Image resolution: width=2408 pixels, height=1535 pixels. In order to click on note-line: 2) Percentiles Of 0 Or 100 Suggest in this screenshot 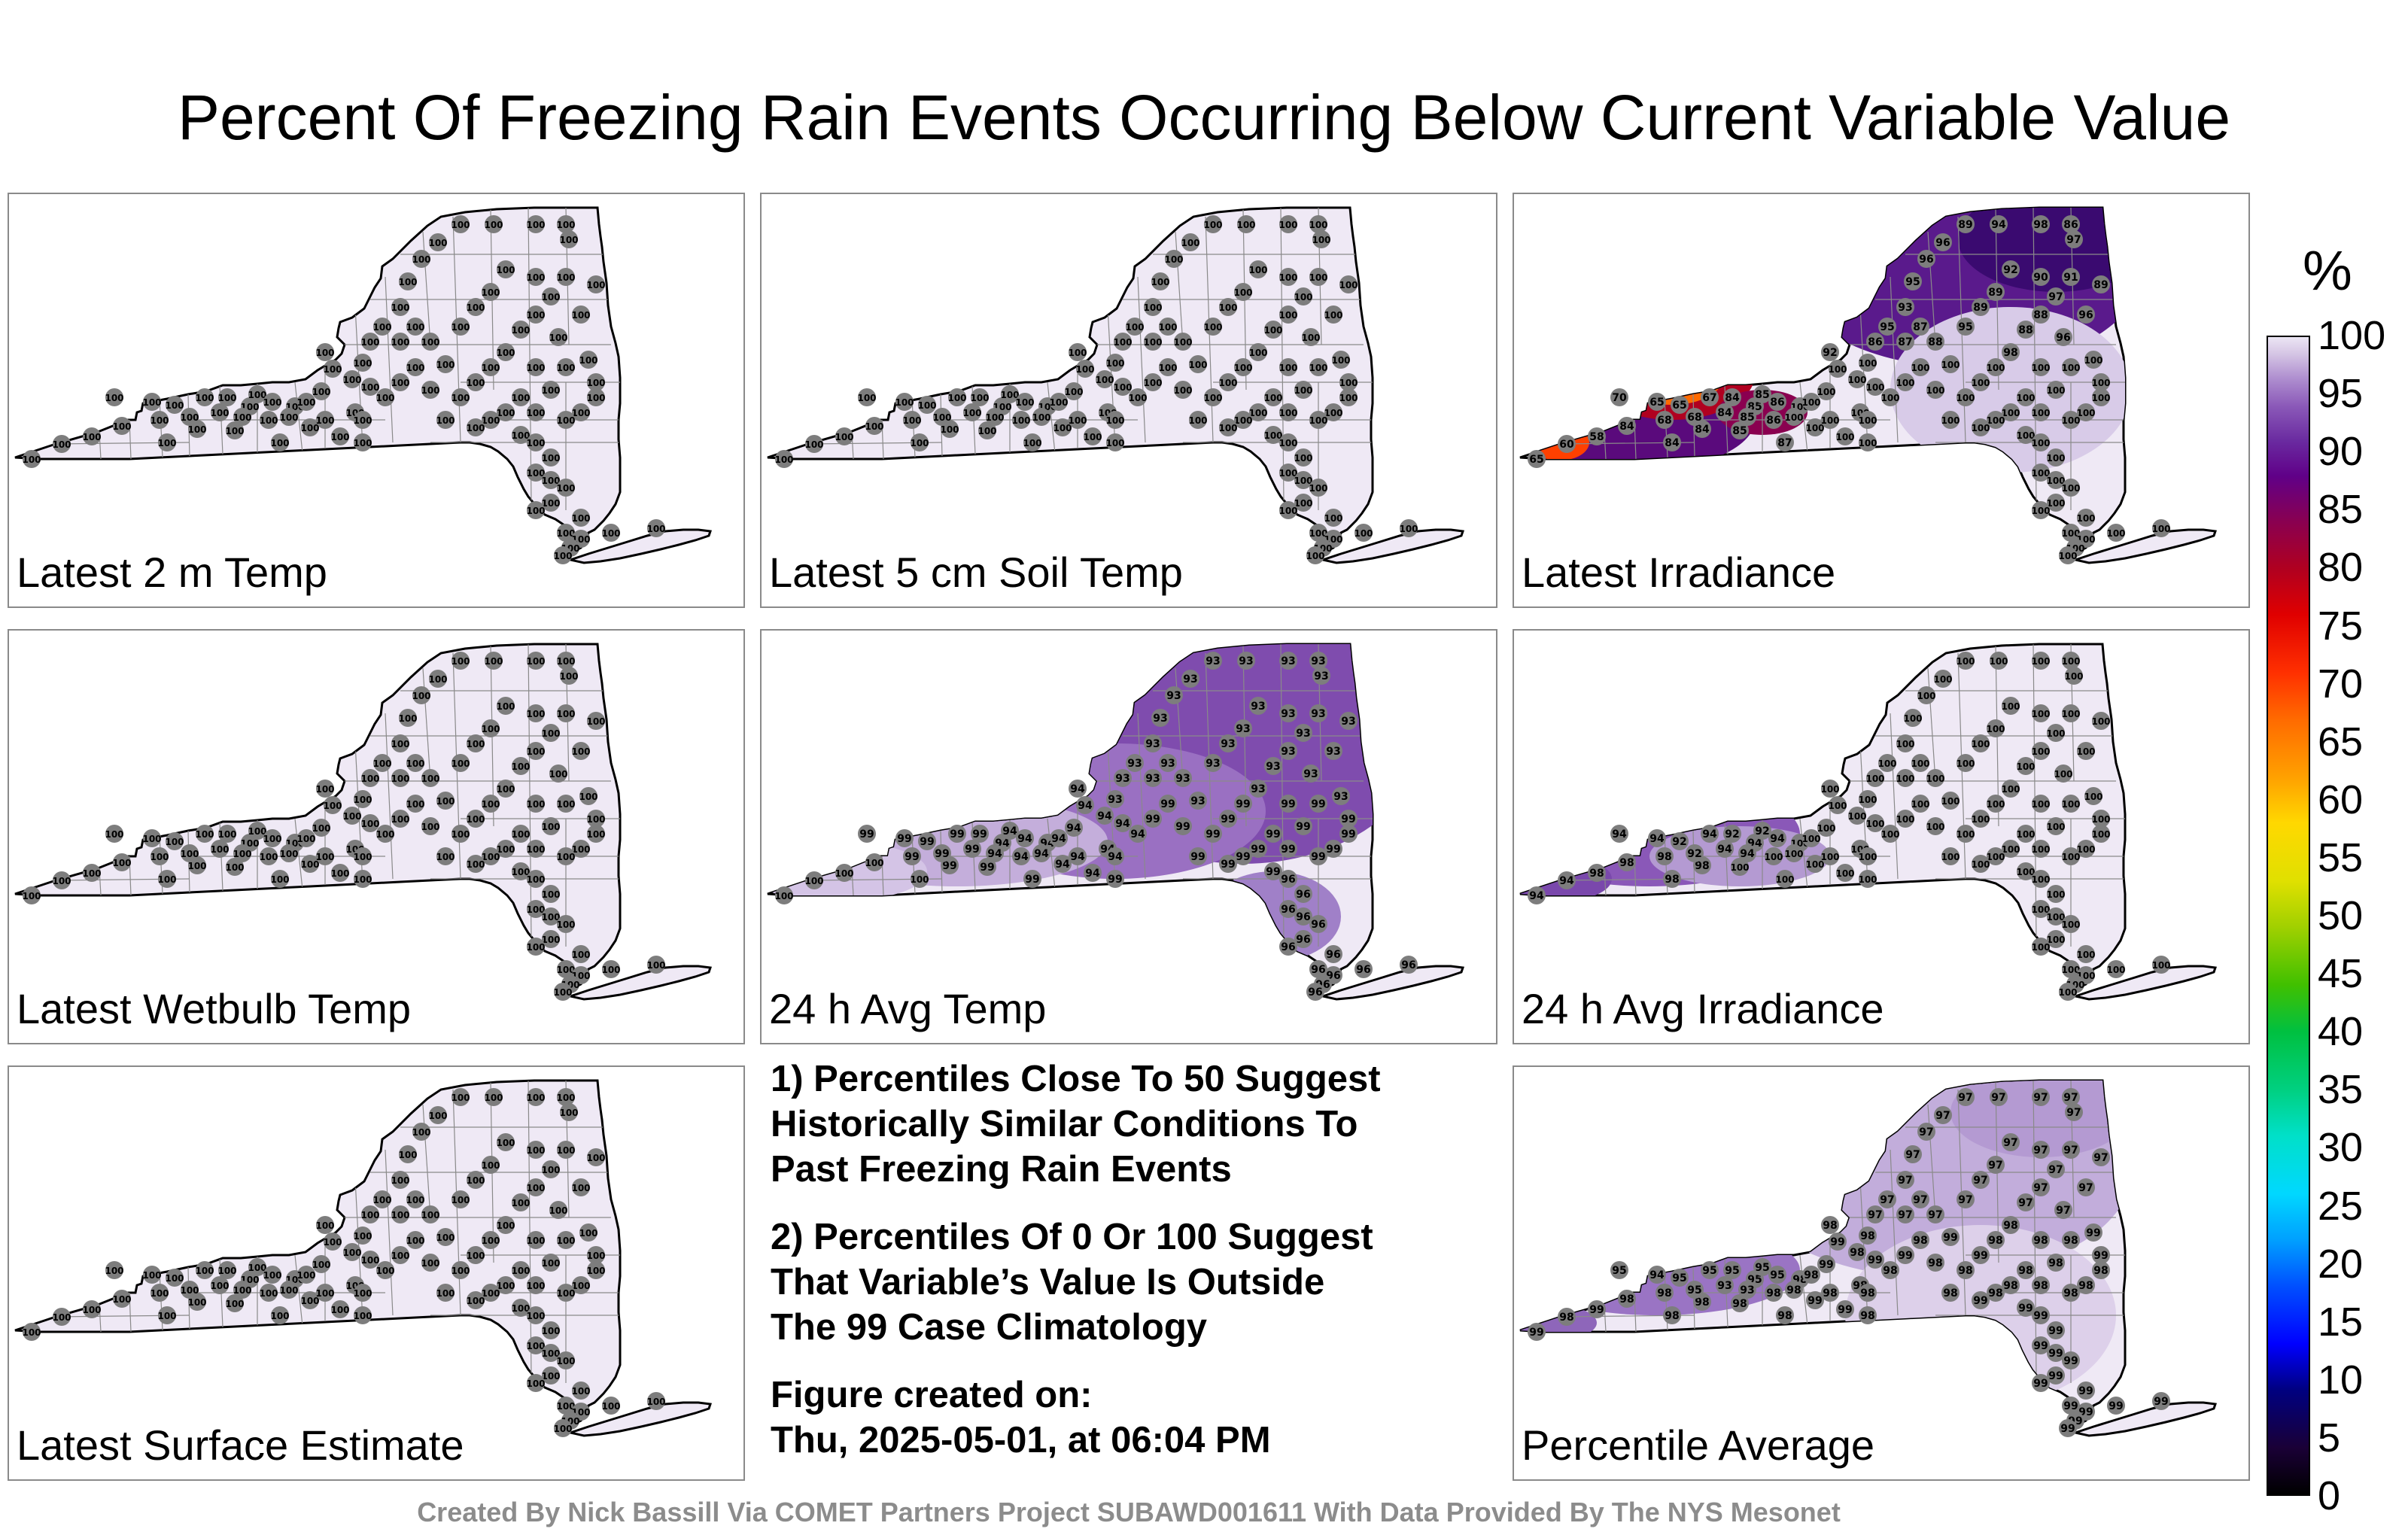, I will do `click(1072, 1237)`.